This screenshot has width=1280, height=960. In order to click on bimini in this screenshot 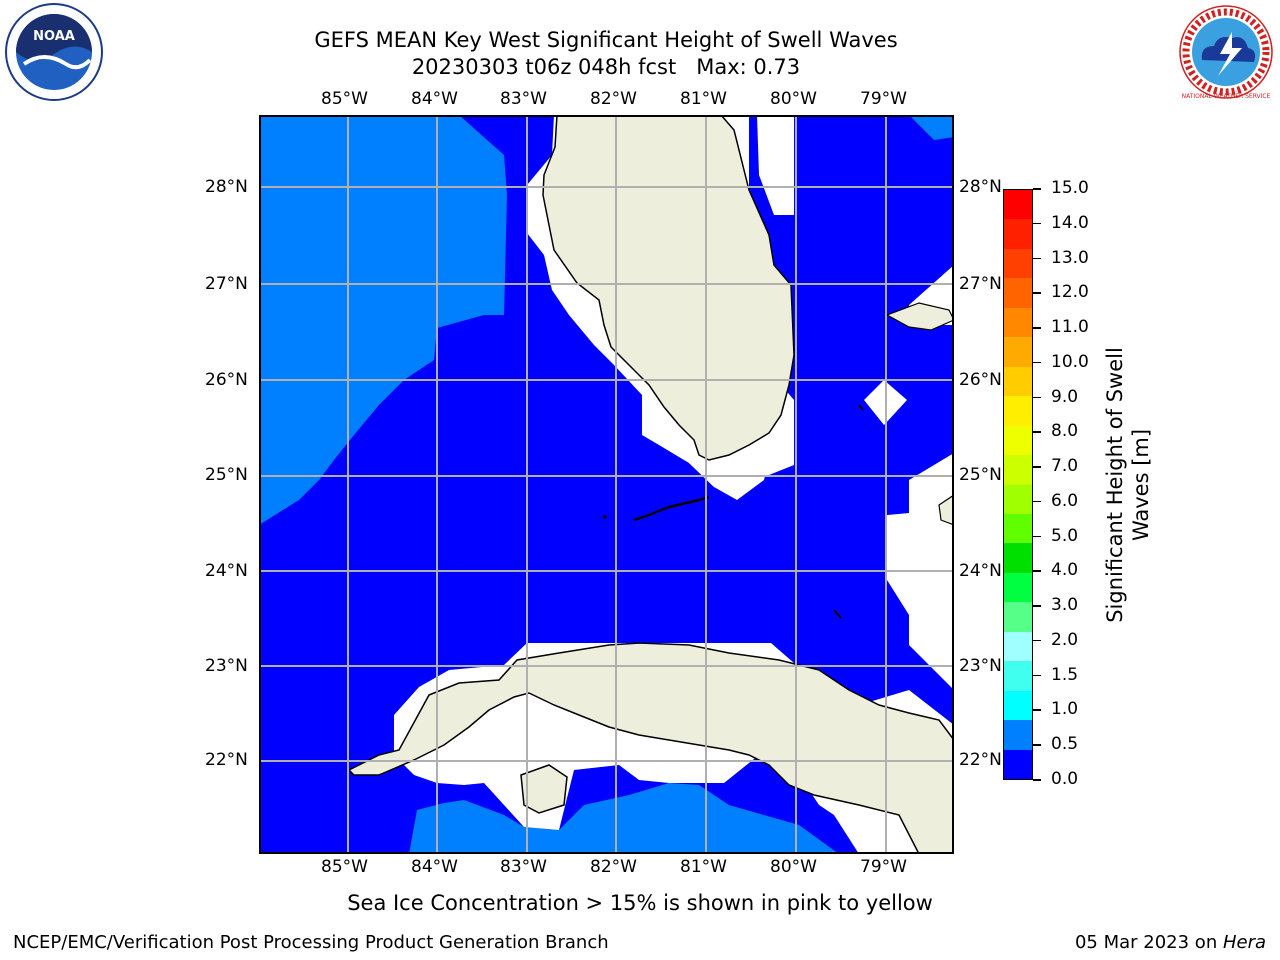, I will do `click(861, 407)`.